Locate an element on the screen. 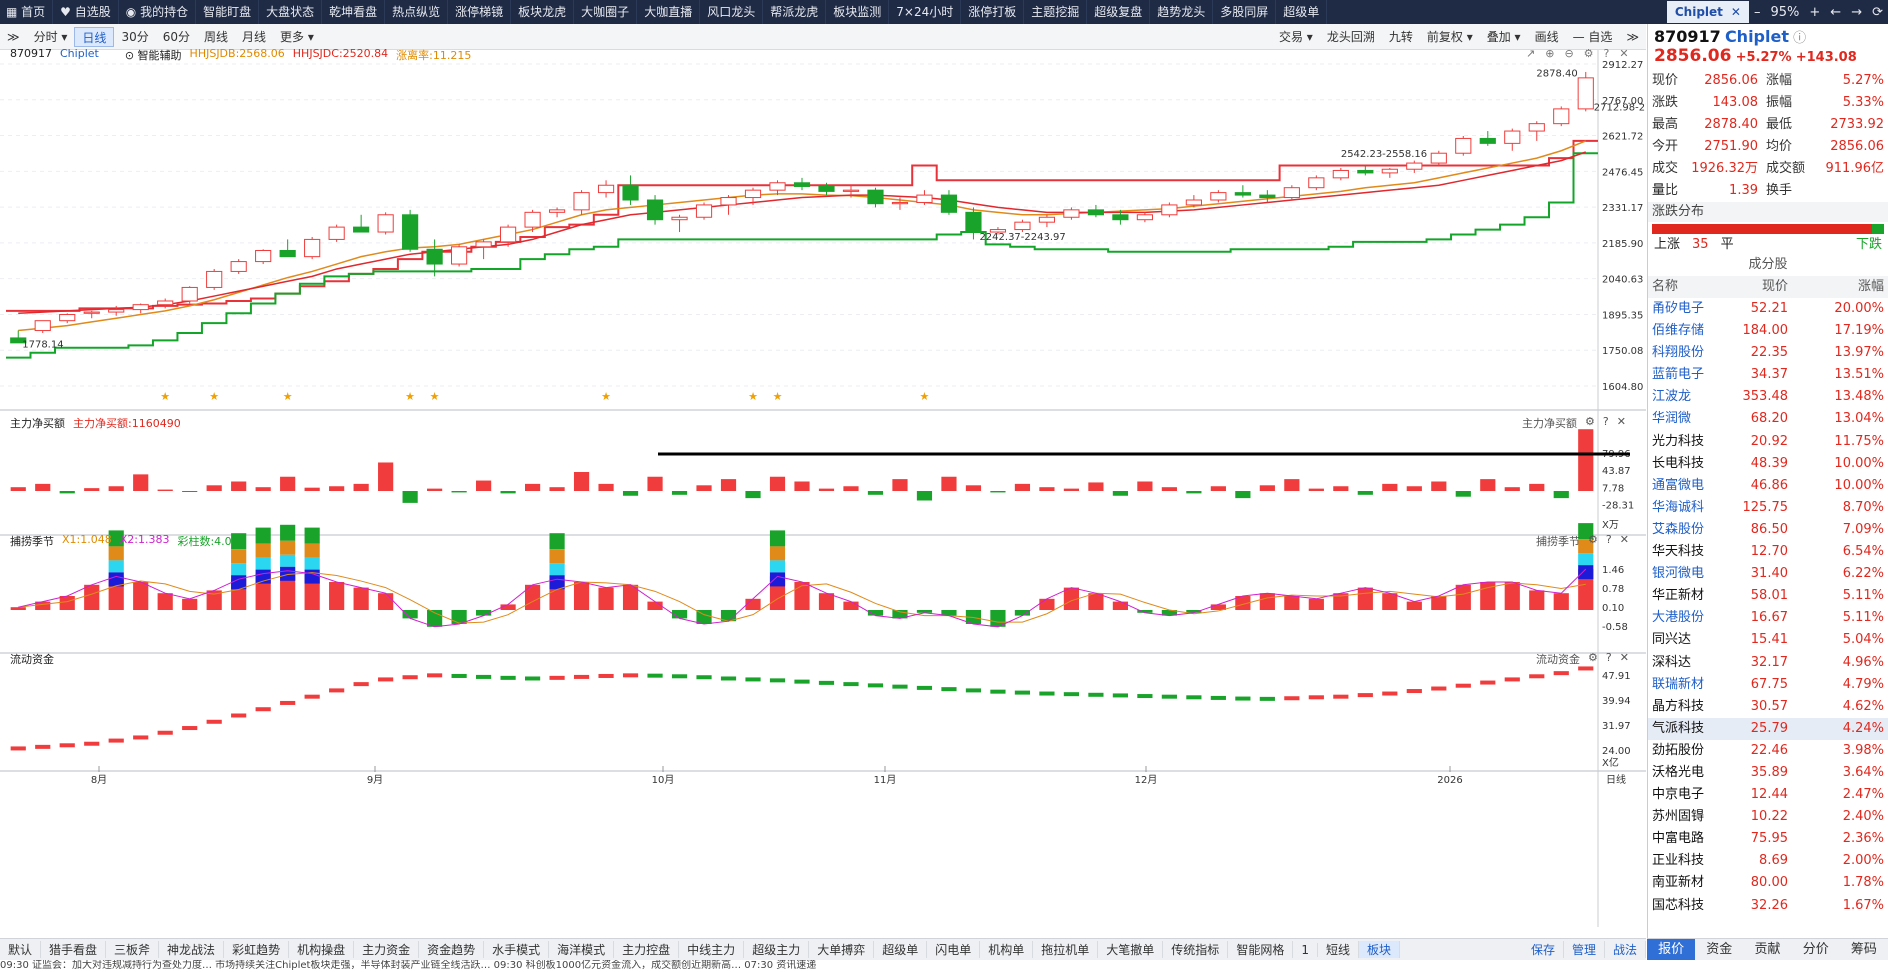  nav-item-20: 超级单 is located at coordinates (1302, 12).